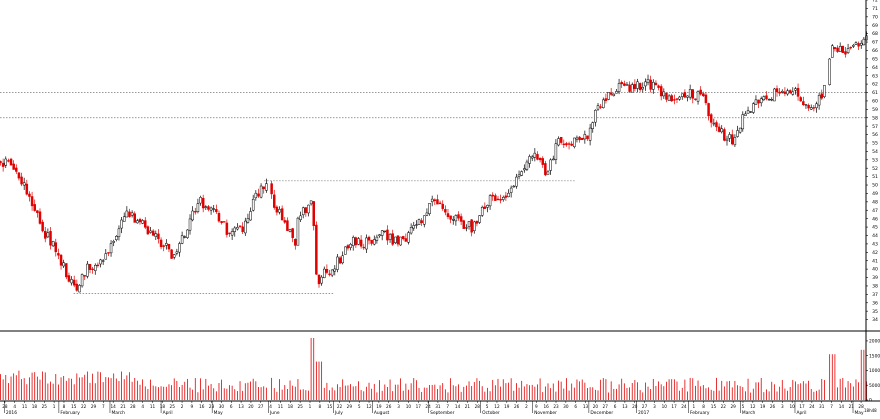 This screenshot has width=880, height=419. I want to click on day-tick-label: 25, so click(300, 406).